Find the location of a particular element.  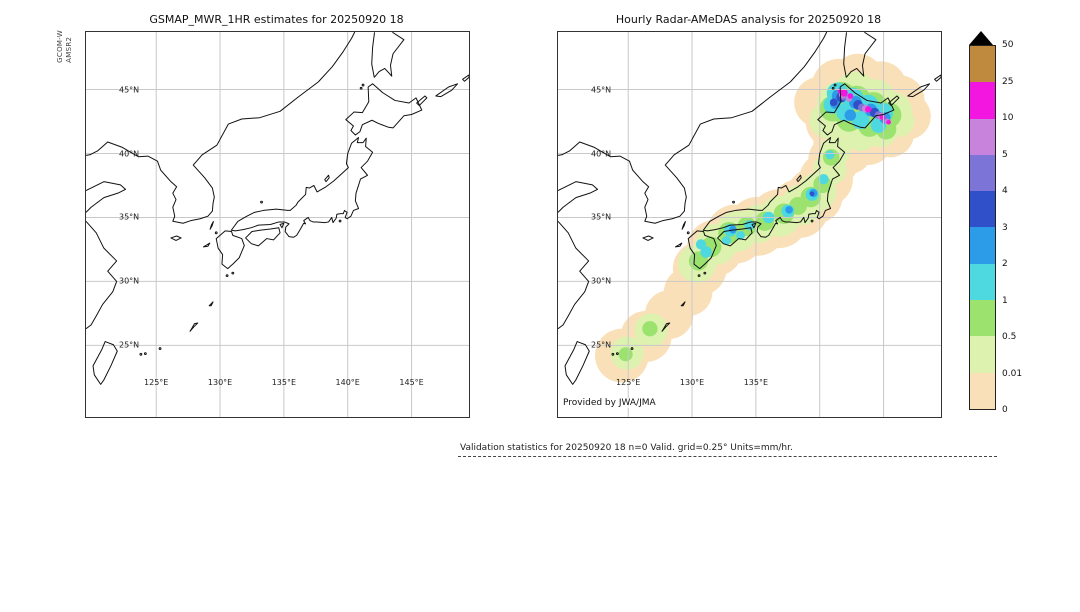

colorbar-tick-label: 10 is located at coordinates (1008, 118).